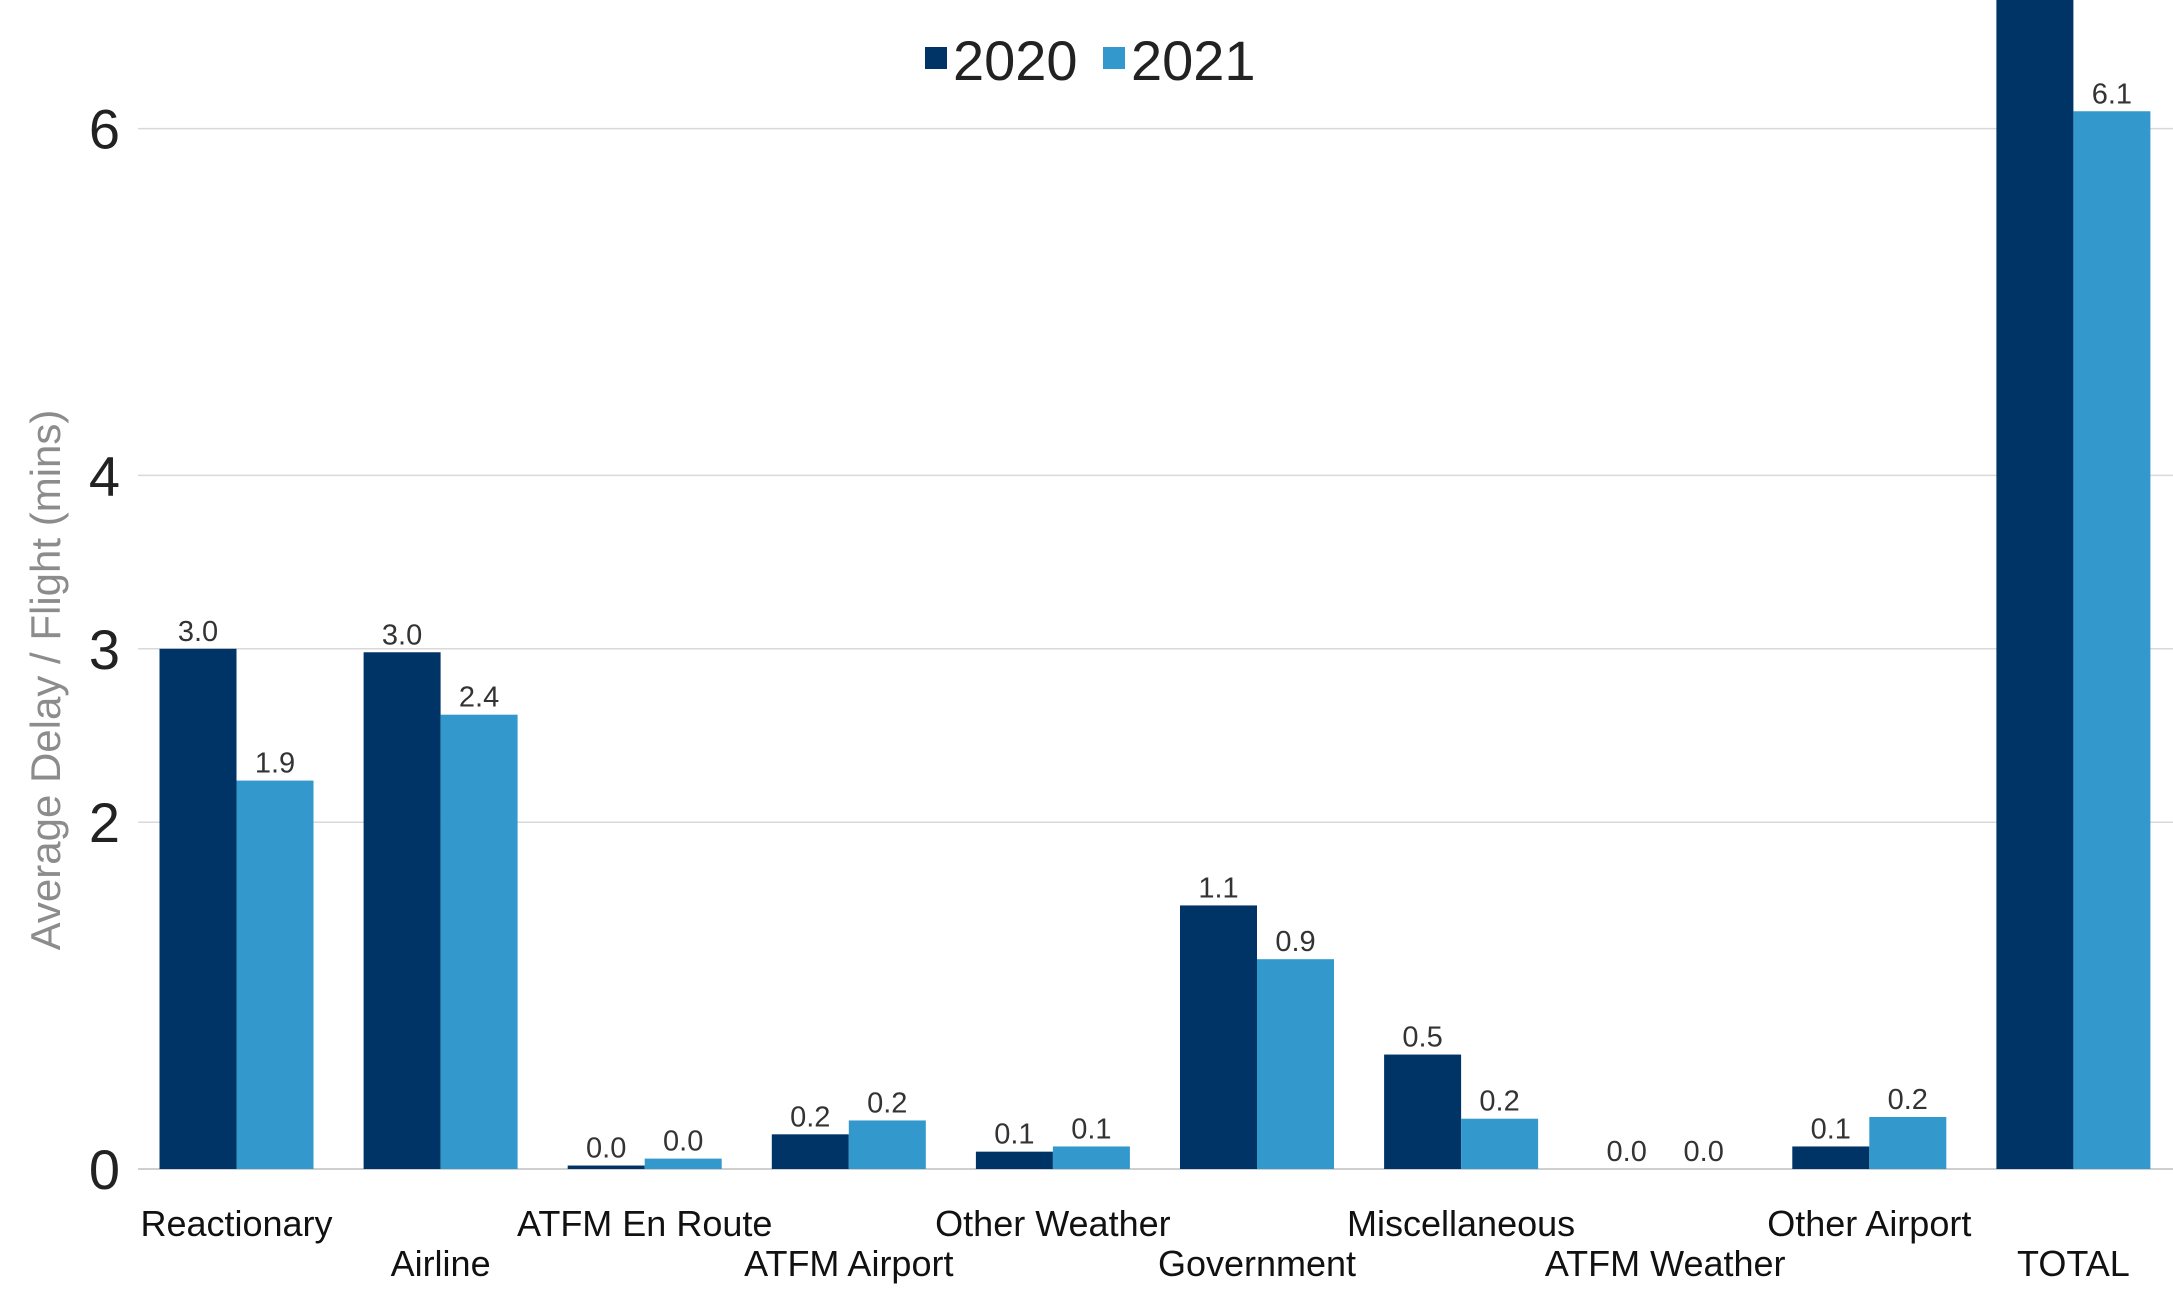 The height and width of the screenshot is (1290, 2173). What do you see at coordinates (441, 1263) in the screenshot?
I see `x-tick-label-1: Airline` at bounding box center [441, 1263].